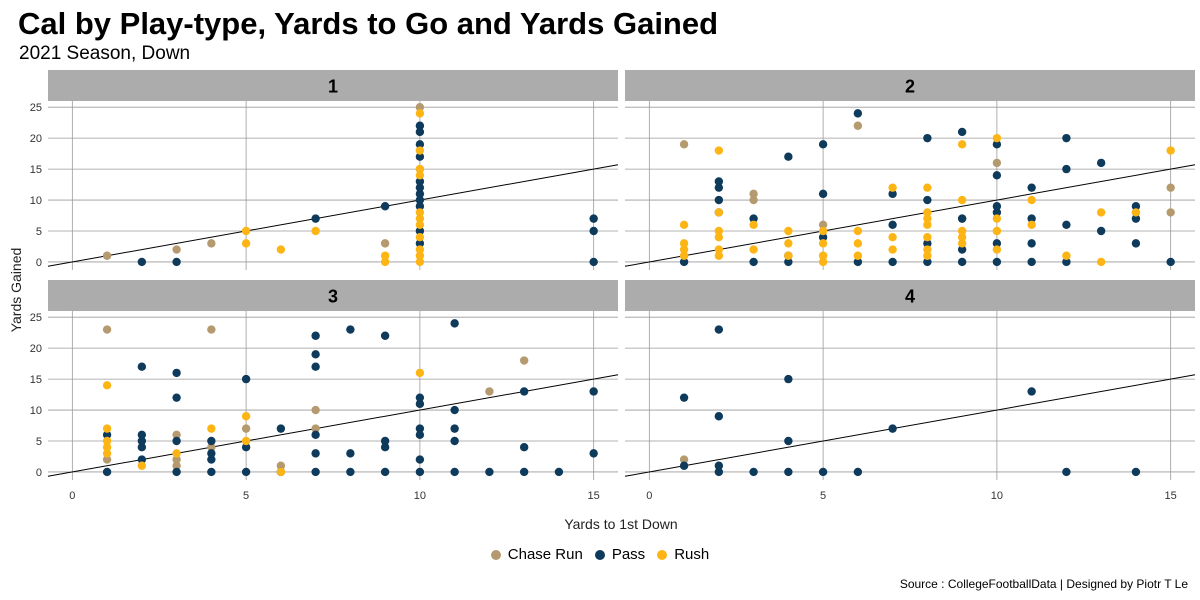 This screenshot has height=600, width=1200. I want to click on x-tick-label: 5, so click(246, 496).